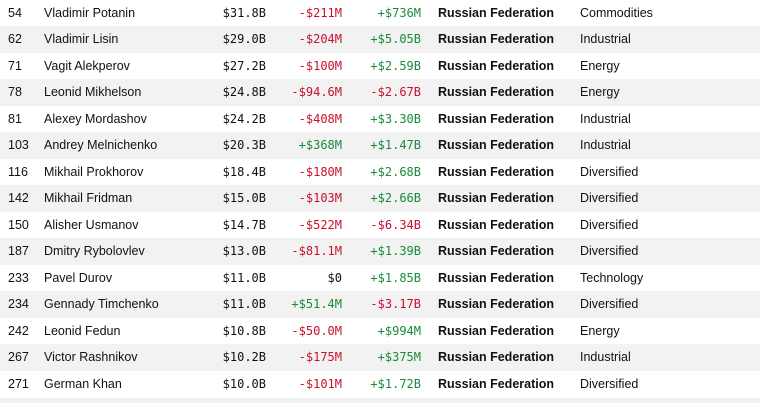 This screenshot has width=760, height=403. I want to click on rank-cell: 242, so click(18, 330).